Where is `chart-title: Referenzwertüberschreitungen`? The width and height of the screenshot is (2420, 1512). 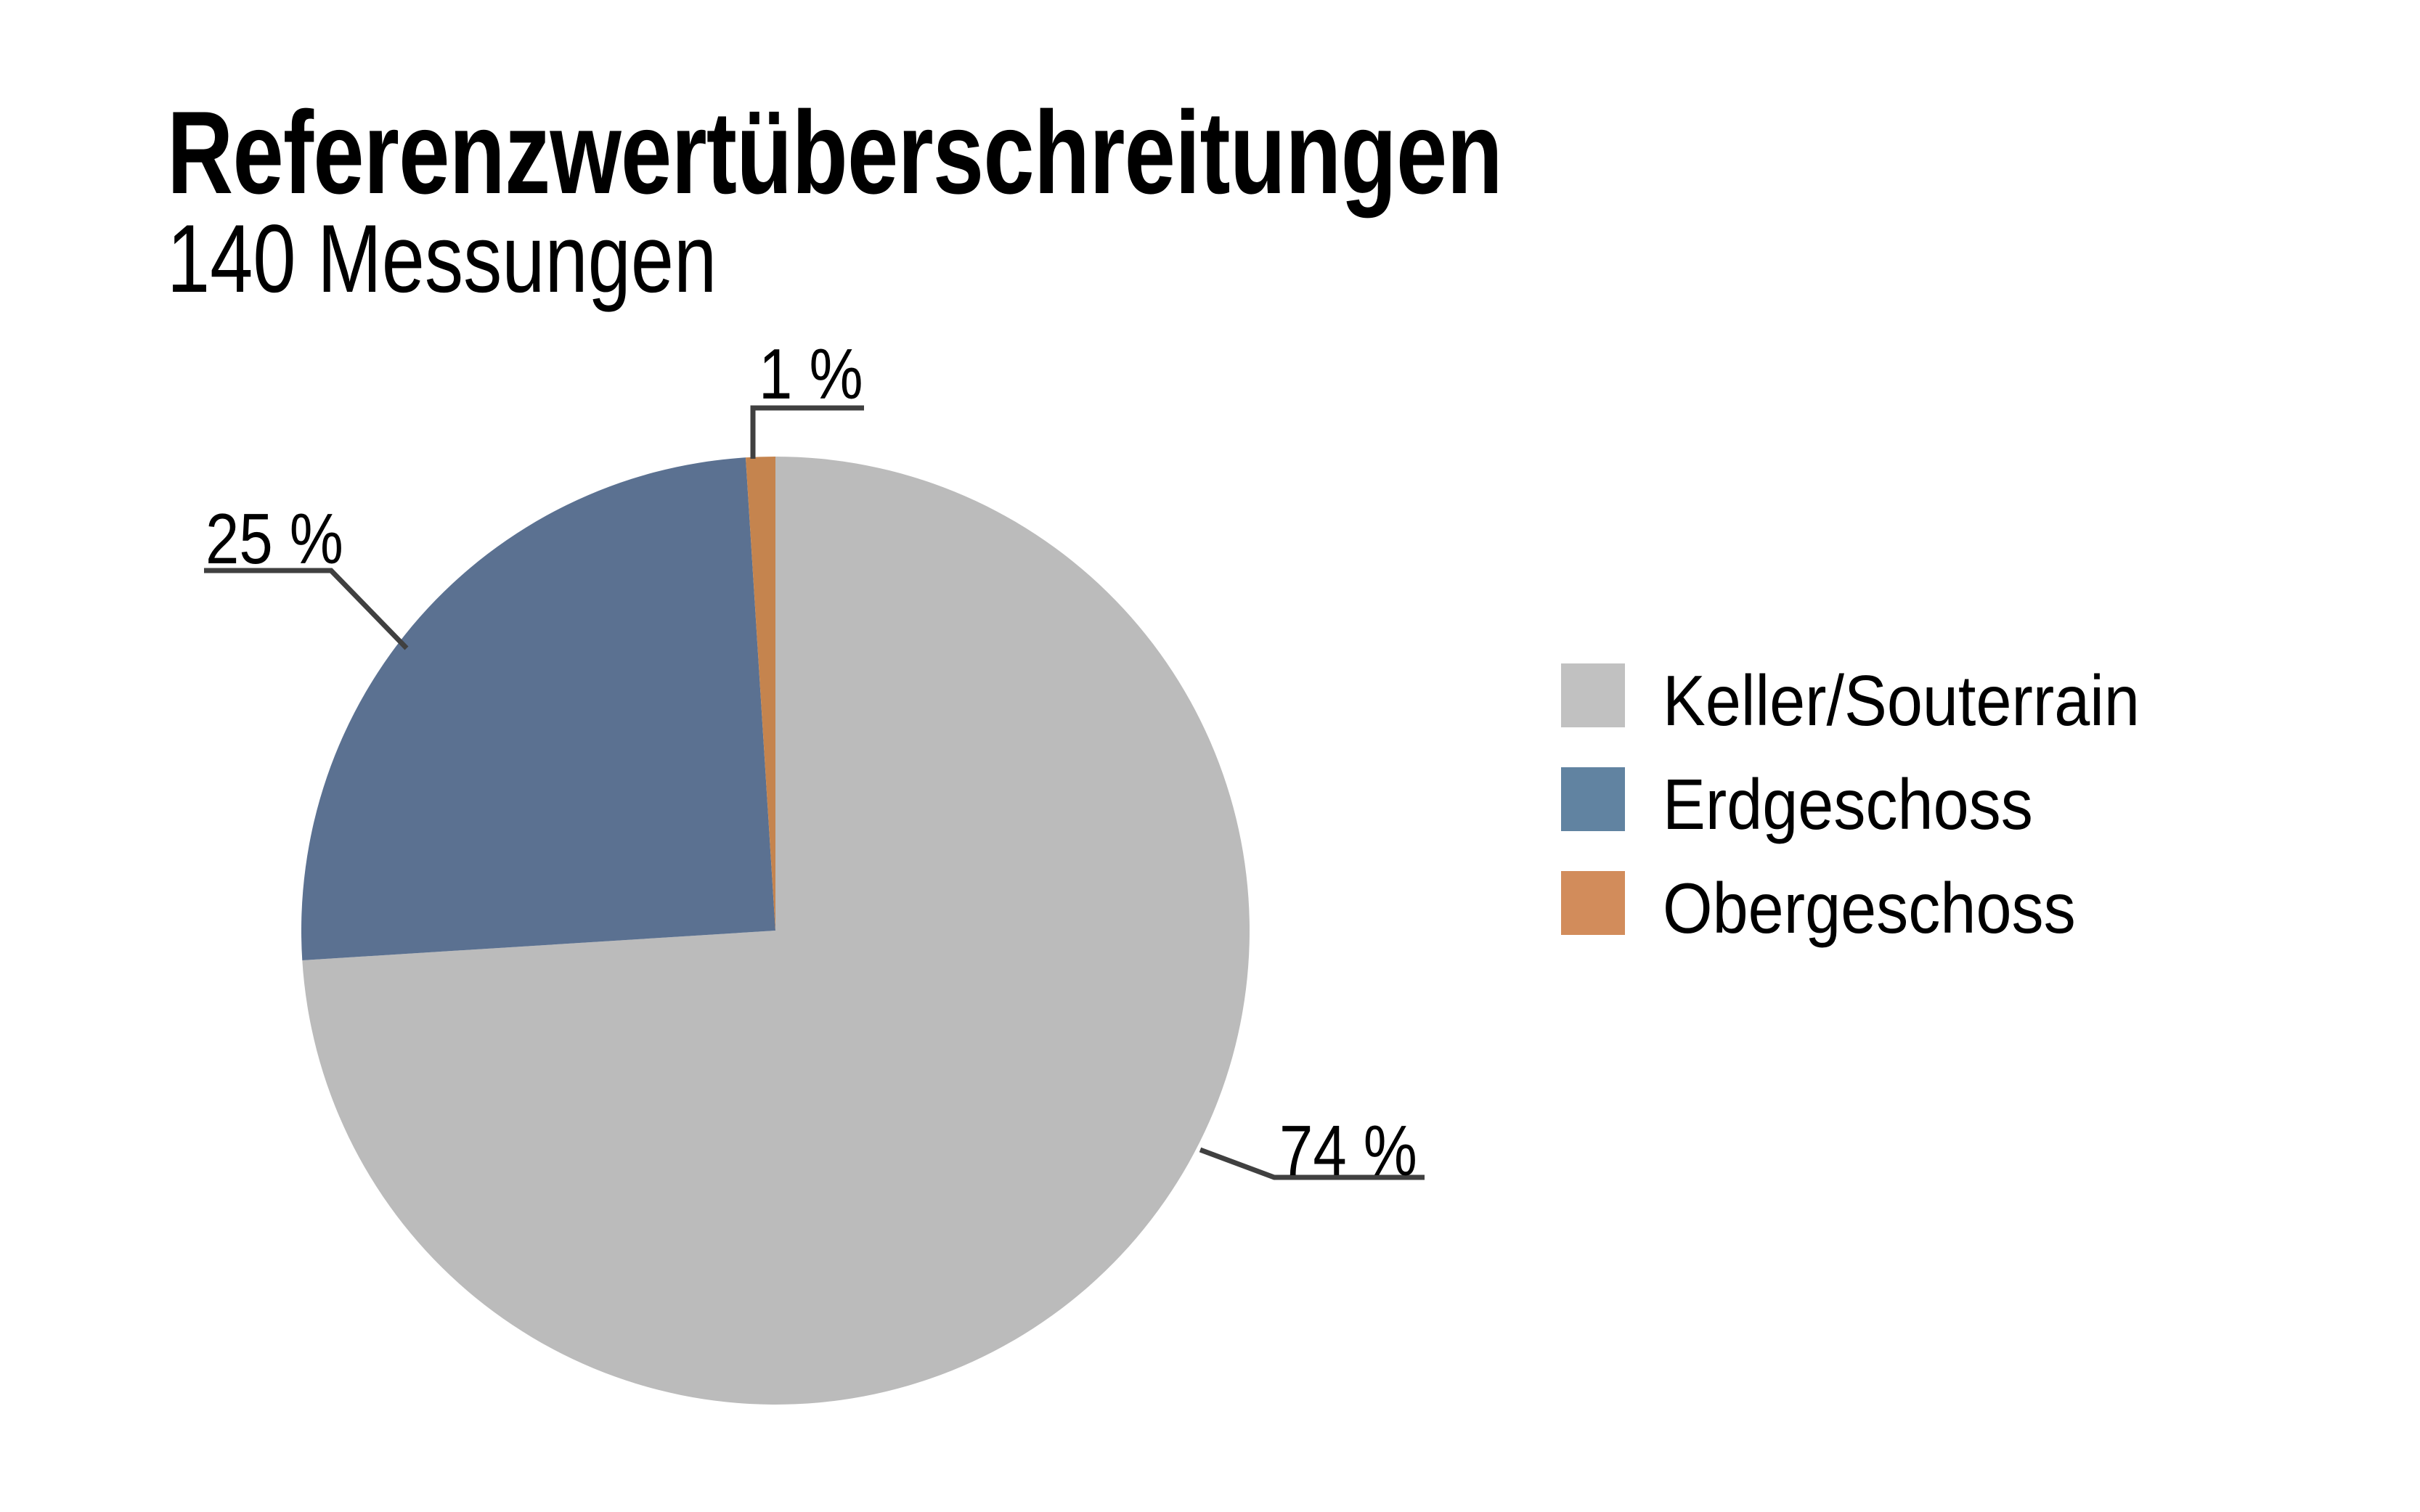
chart-title: Referenzwertüberschreitungen is located at coordinates (835, 152).